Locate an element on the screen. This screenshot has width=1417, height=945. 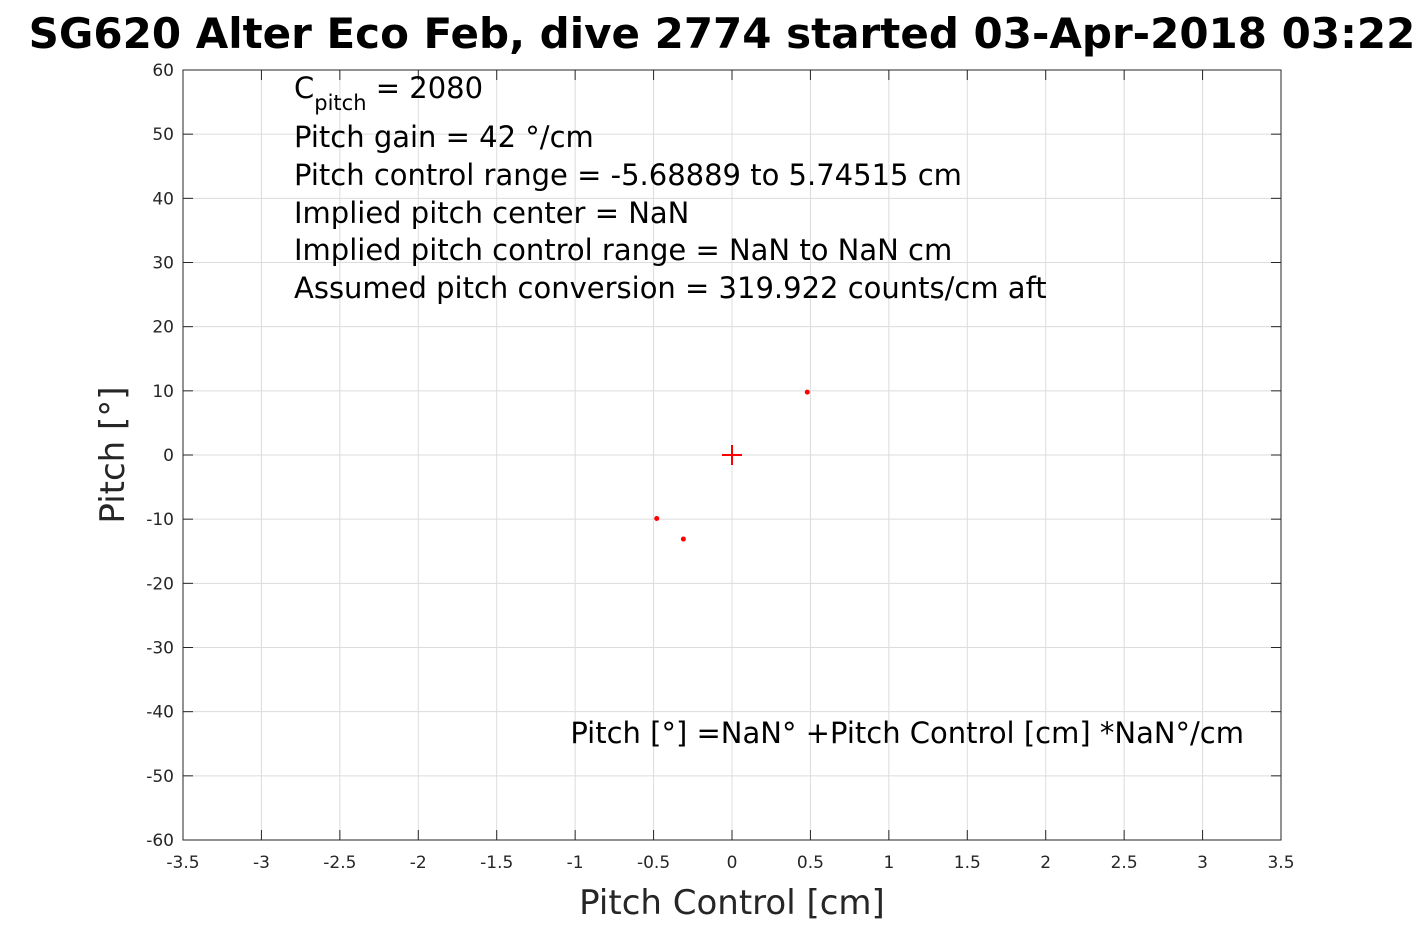
x-tick-label: -0.5 is located at coordinates (653, 863).